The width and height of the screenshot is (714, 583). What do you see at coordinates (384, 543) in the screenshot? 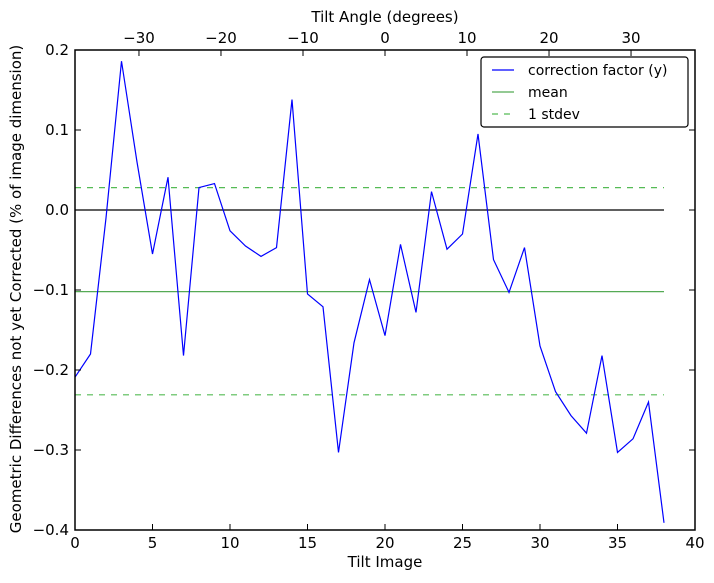
I see `x-tick-label: 20` at bounding box center [384, 543].